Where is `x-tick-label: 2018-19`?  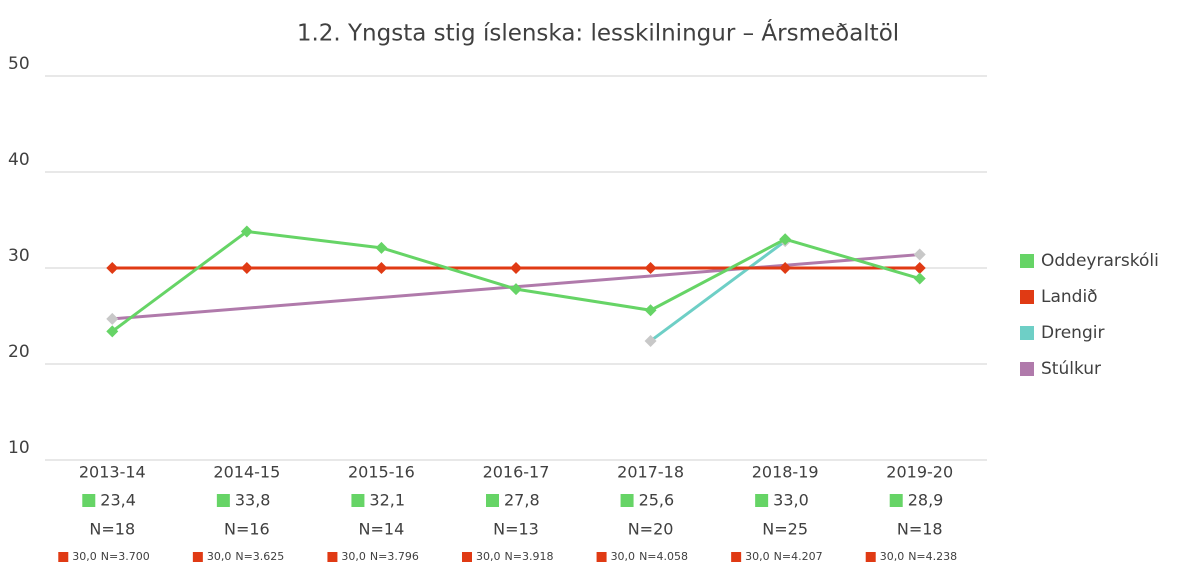 x-tick-label: 2018-19 is located at coordinates (785, 472).